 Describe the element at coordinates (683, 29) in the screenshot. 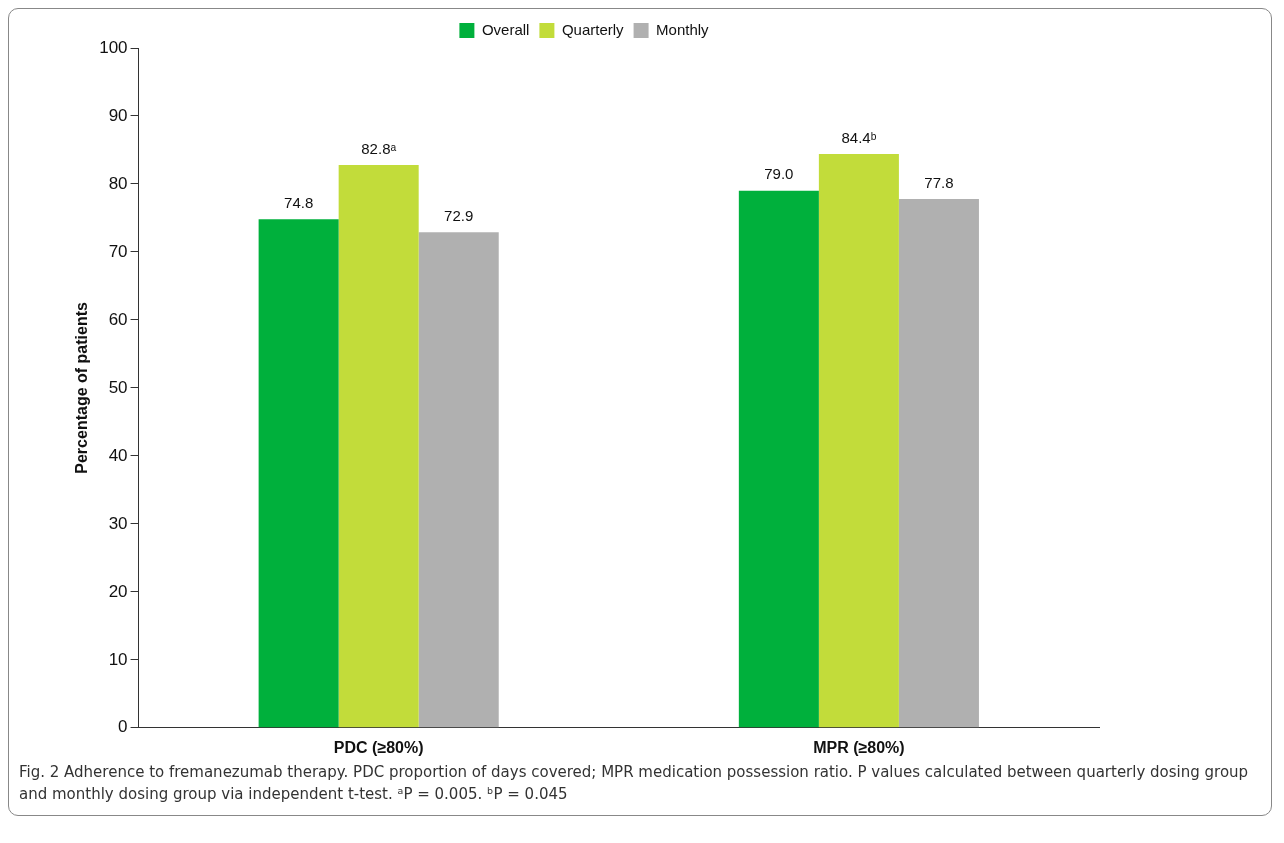

I see `legend-label: Monthly` at that location.